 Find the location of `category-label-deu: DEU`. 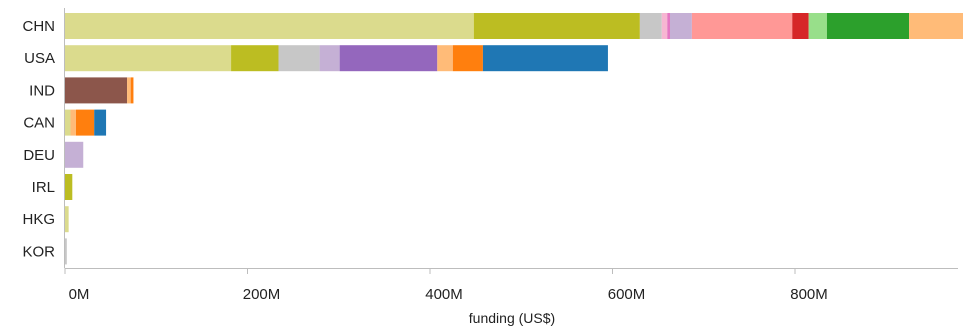

category-label-deu: DEU is located at coordinates (39, 155).